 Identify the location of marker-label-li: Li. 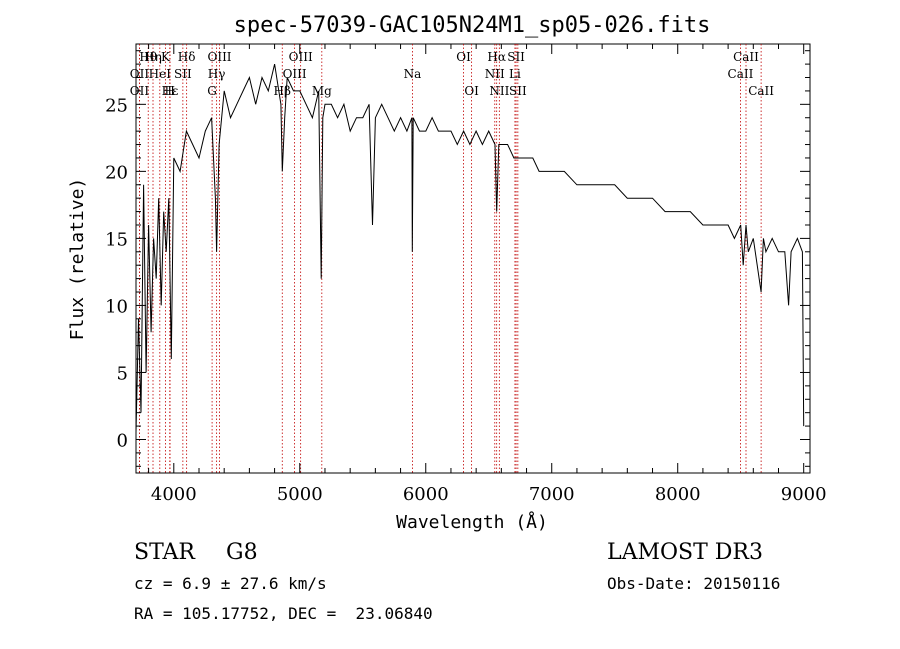
(515, 74).